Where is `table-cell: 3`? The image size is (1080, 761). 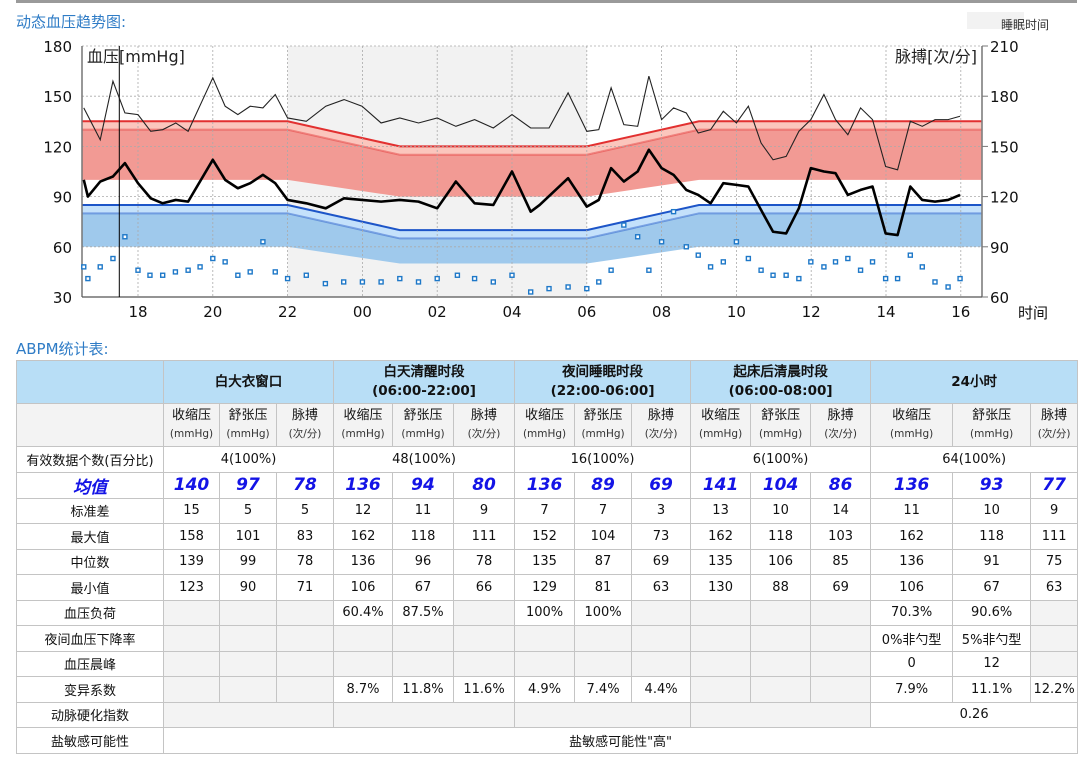 table-cell: 3 is located at coordinates (661, 510).